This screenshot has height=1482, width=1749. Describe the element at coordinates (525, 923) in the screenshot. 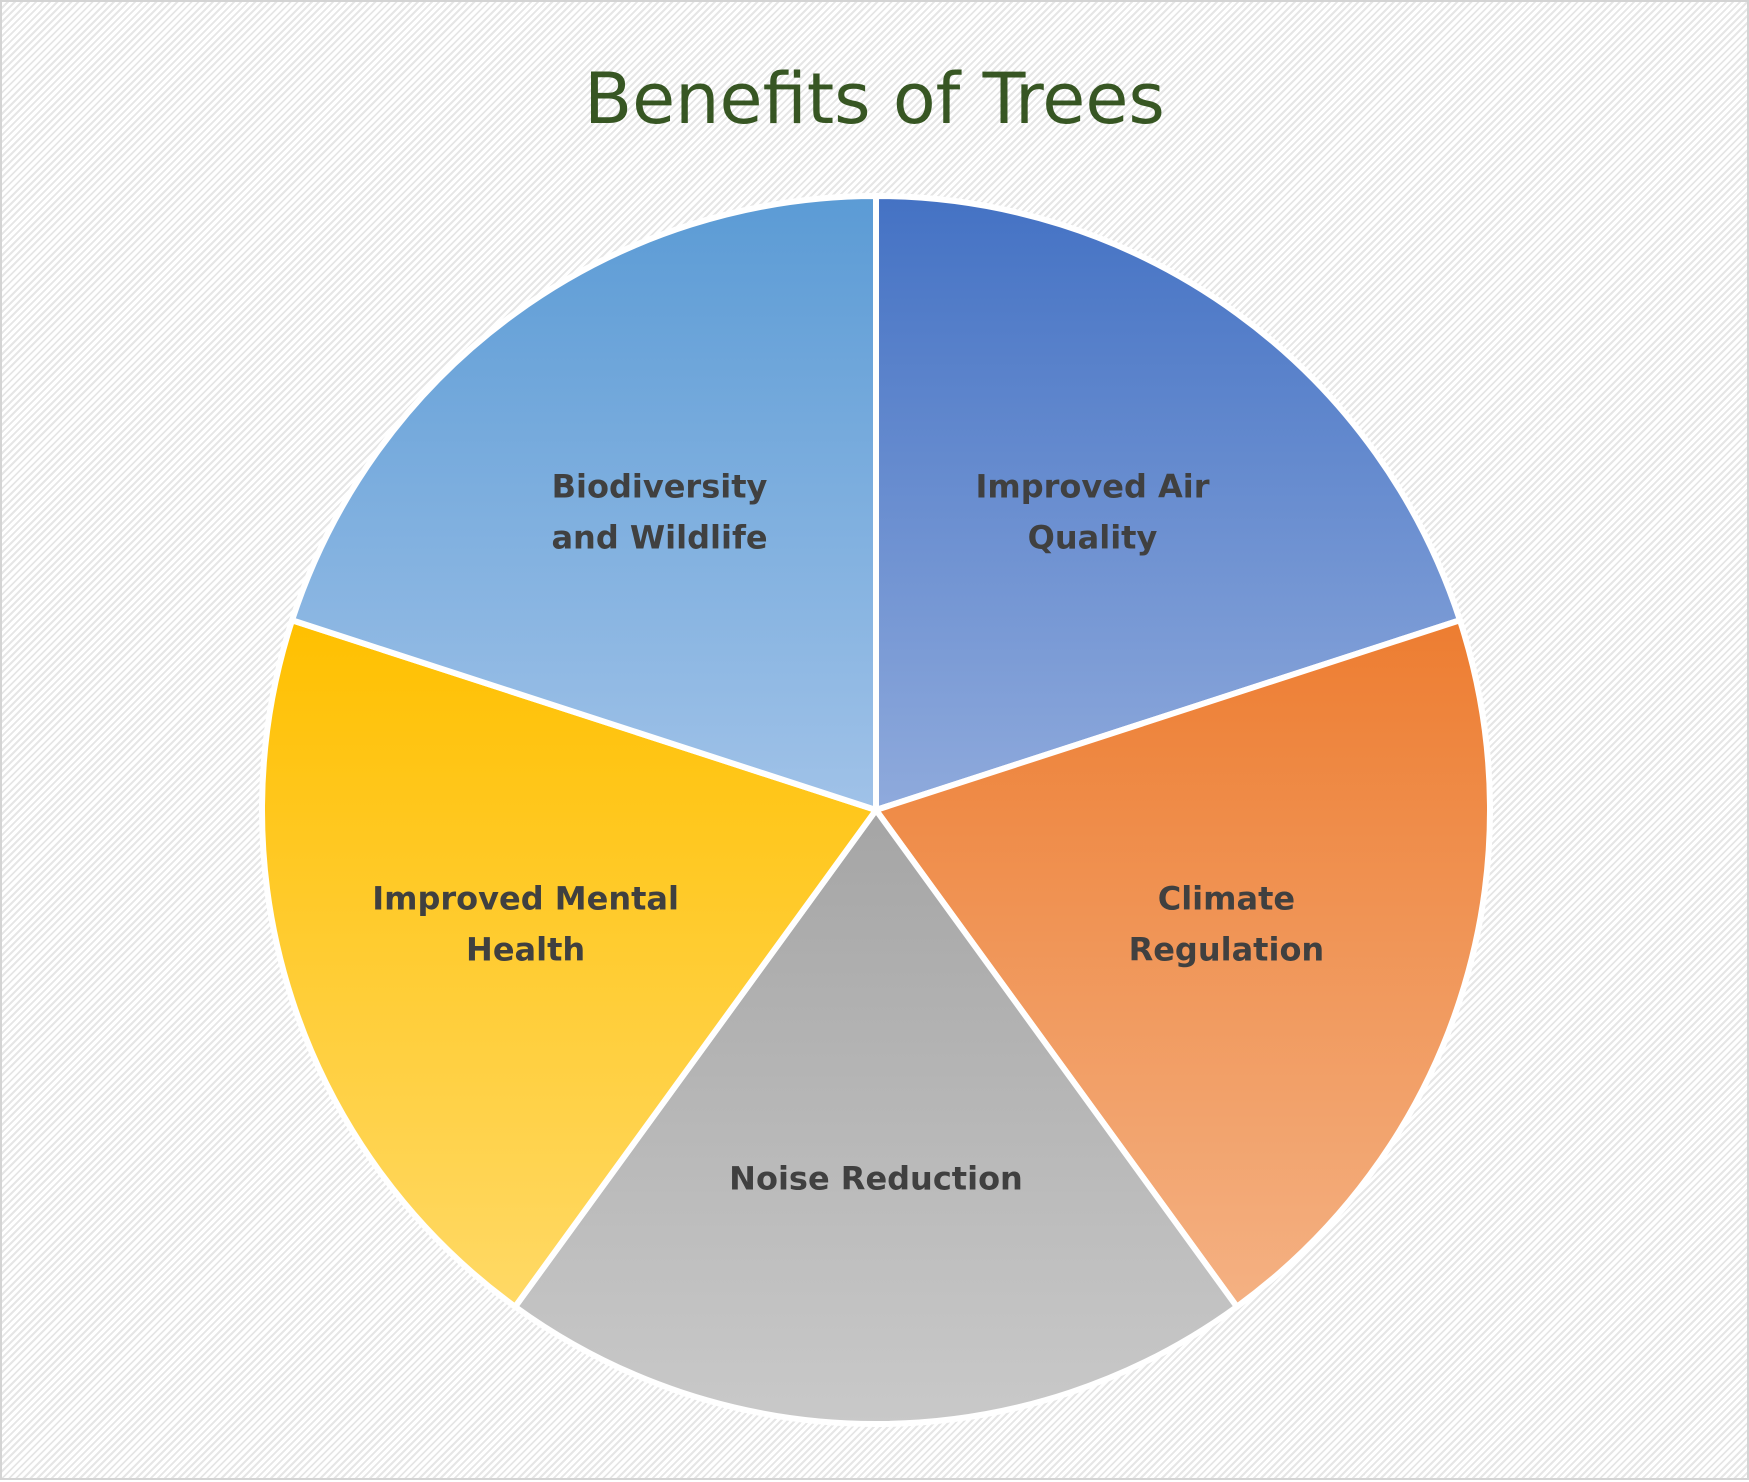

I see `slice-label-improved-mental-health: Improved Mental Health` at that location.